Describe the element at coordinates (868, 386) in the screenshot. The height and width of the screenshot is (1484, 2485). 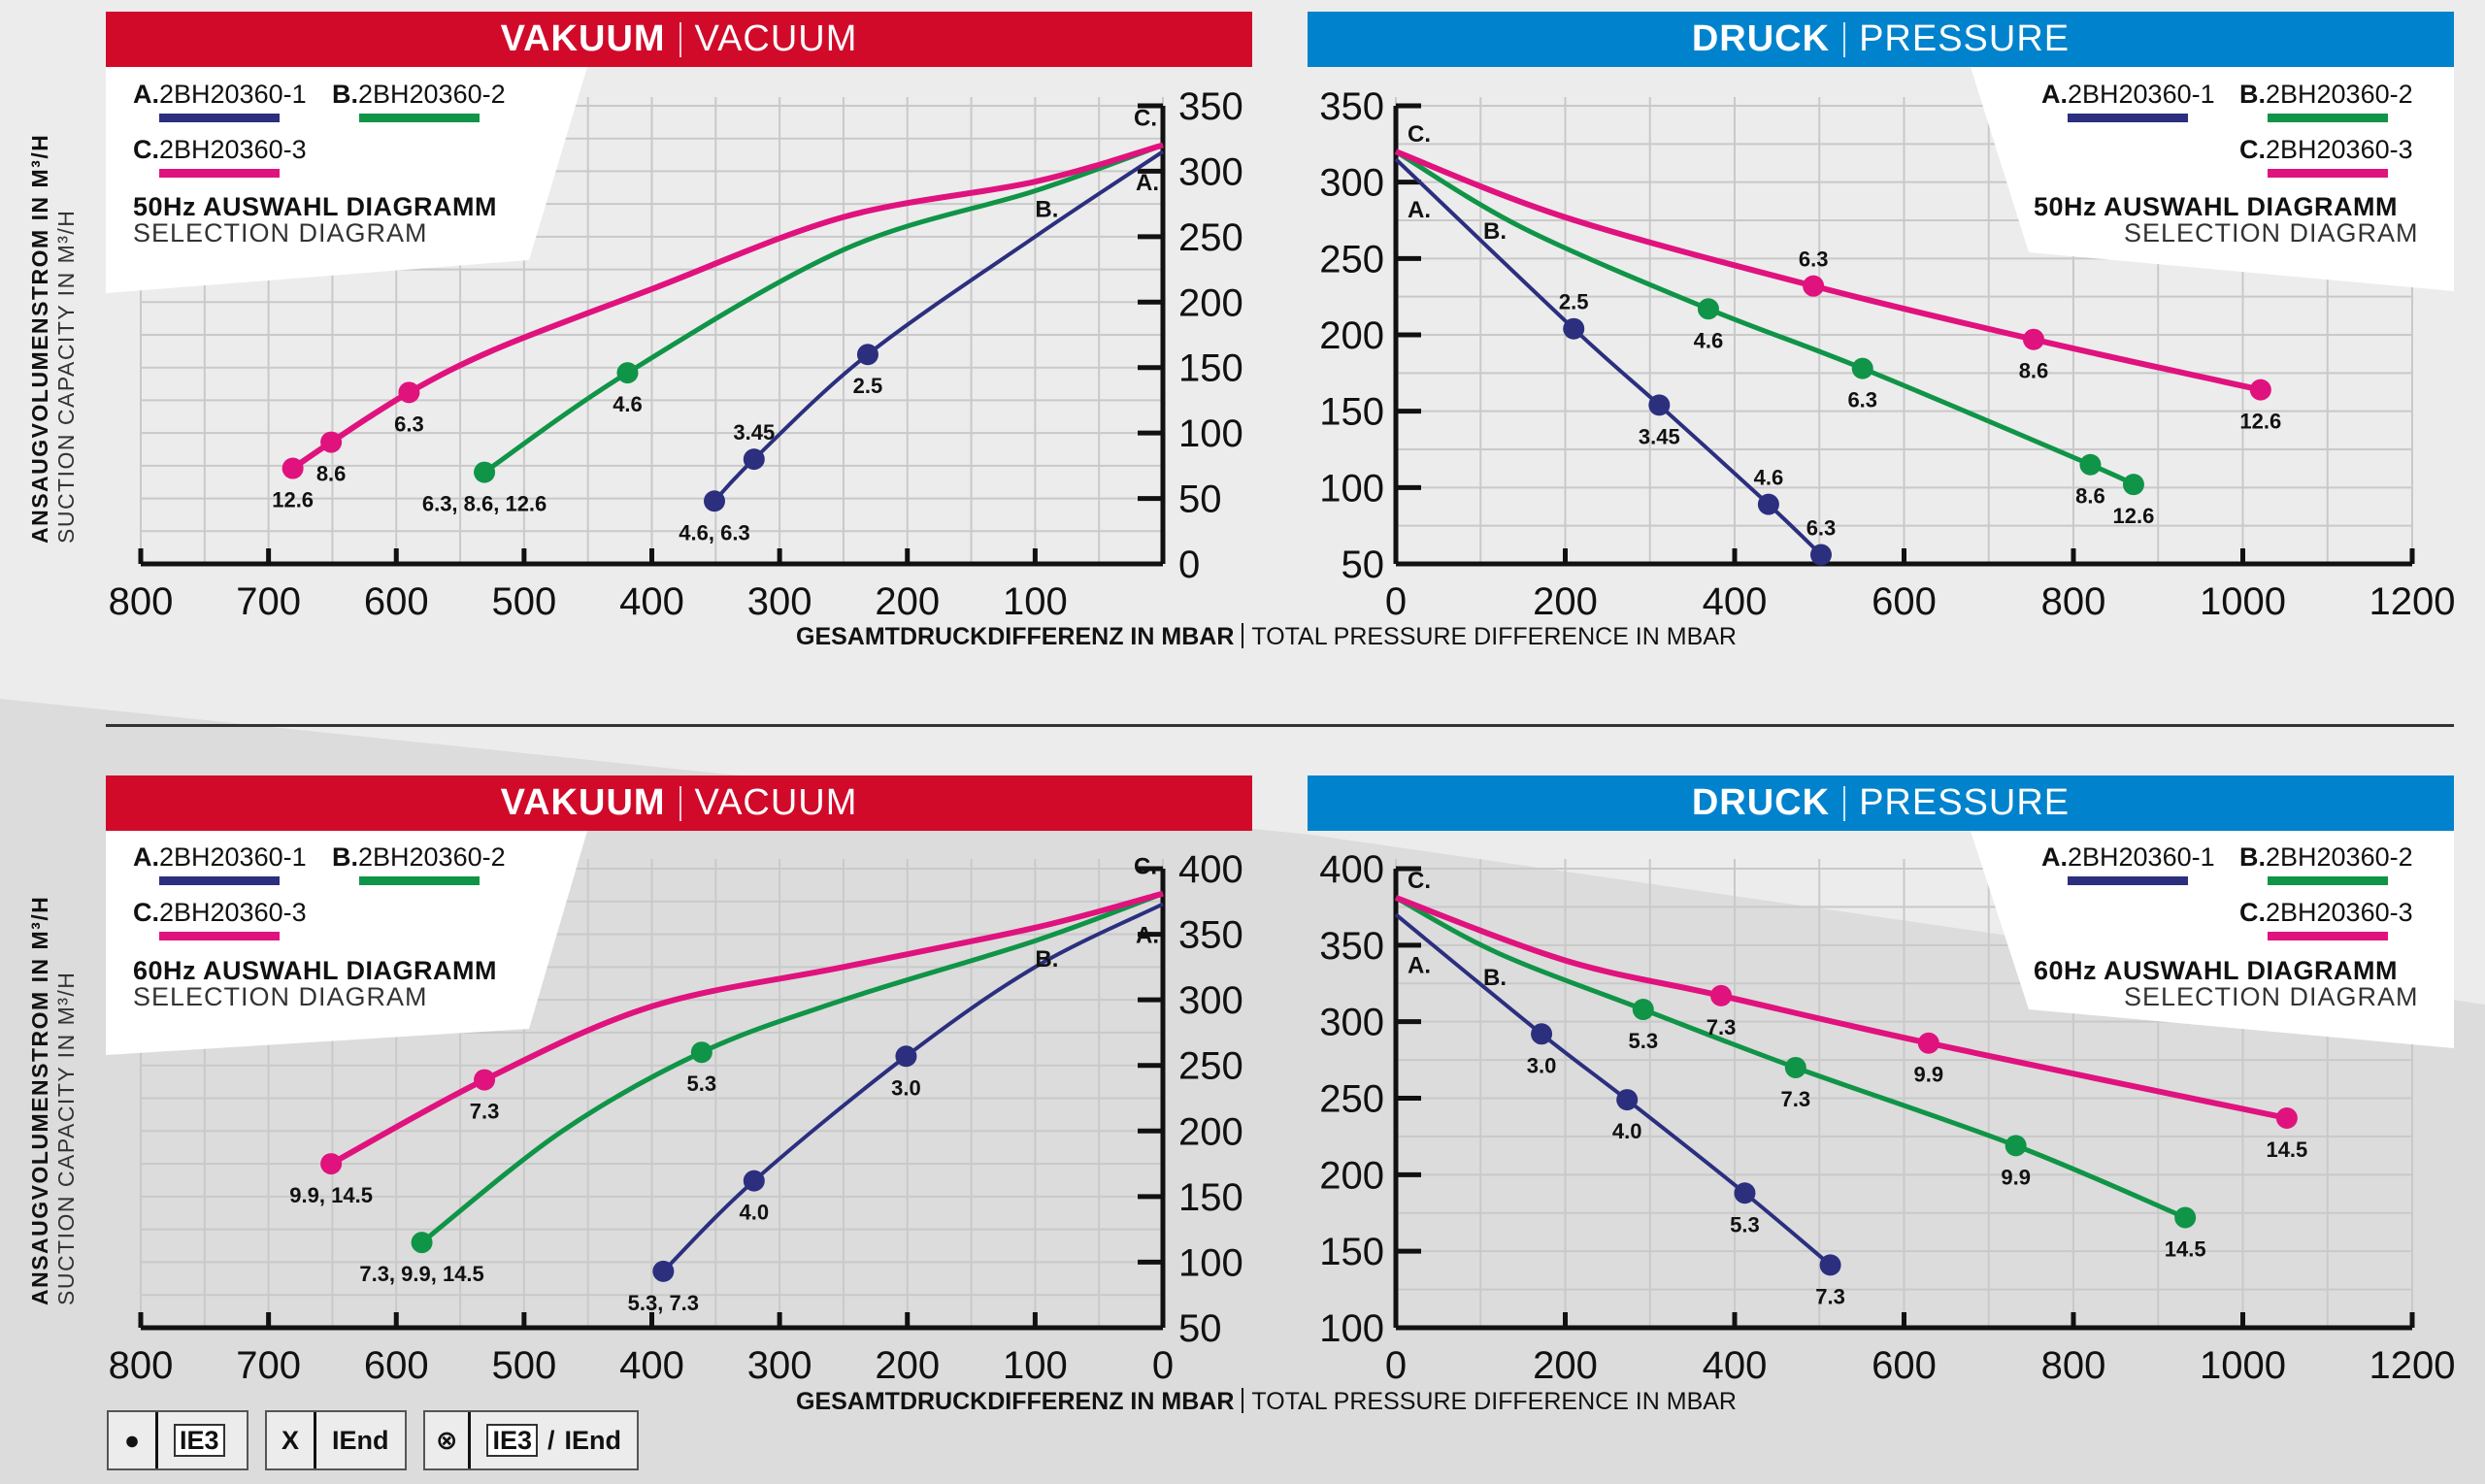
I see `data-label: 2.5` at that location.